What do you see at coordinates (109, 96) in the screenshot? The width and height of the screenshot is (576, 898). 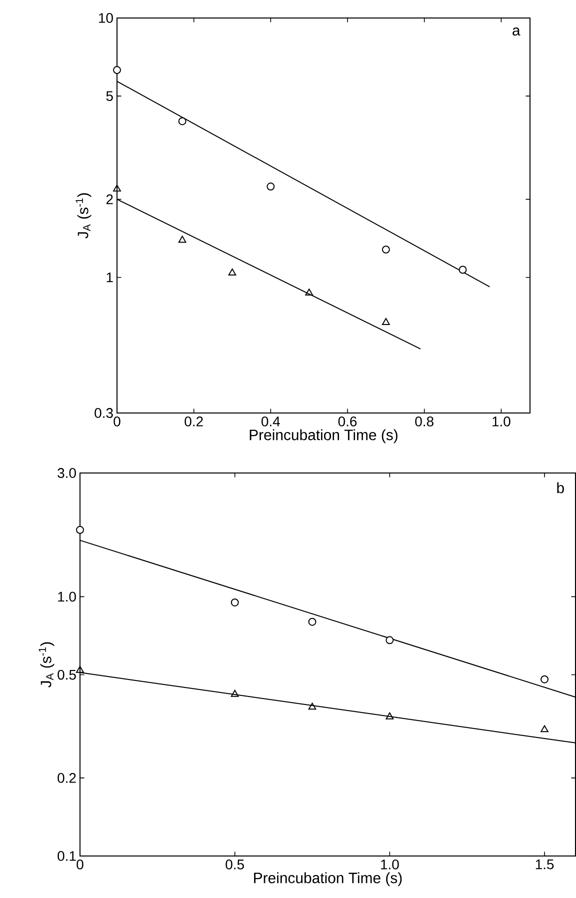 I see `y-tick-label: 5` at bounding box center [109, 96].